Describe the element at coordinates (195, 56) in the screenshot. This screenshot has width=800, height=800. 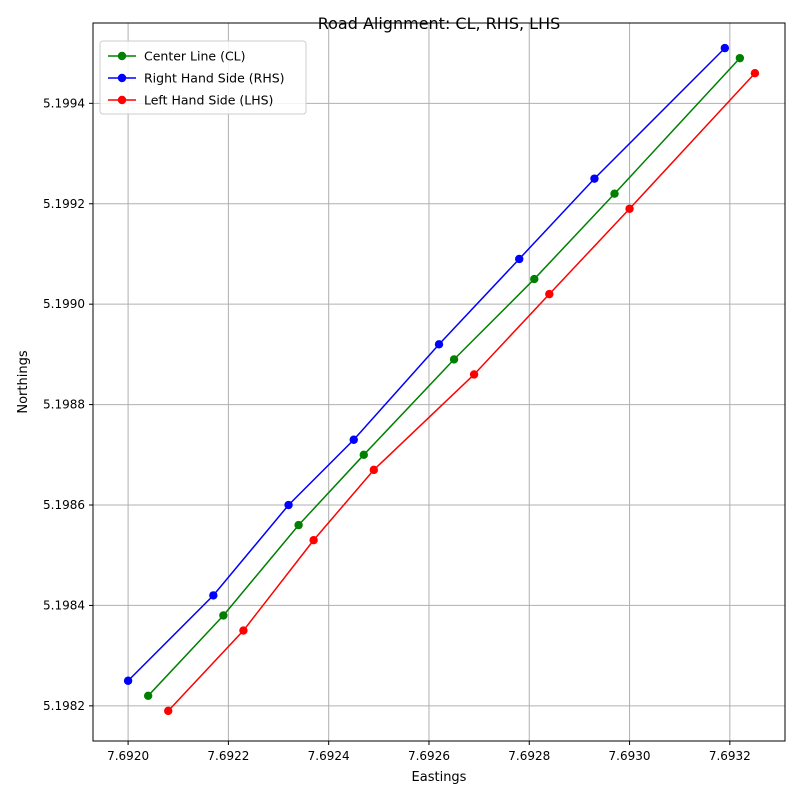
I see `legend-label: Center Line (CL)` at that location.